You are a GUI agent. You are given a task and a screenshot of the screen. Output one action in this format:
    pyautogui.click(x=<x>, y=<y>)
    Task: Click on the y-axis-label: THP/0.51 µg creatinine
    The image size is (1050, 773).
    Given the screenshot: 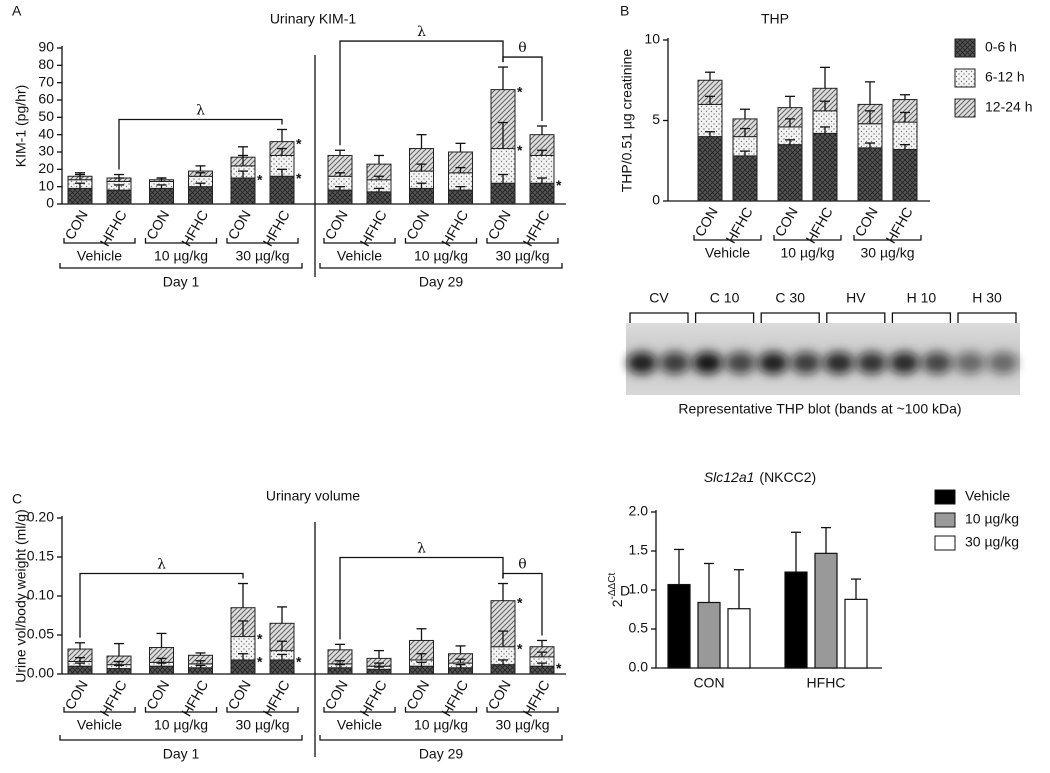 What is the action you would take?
    pyautogui.click(x=627, y=121)
    